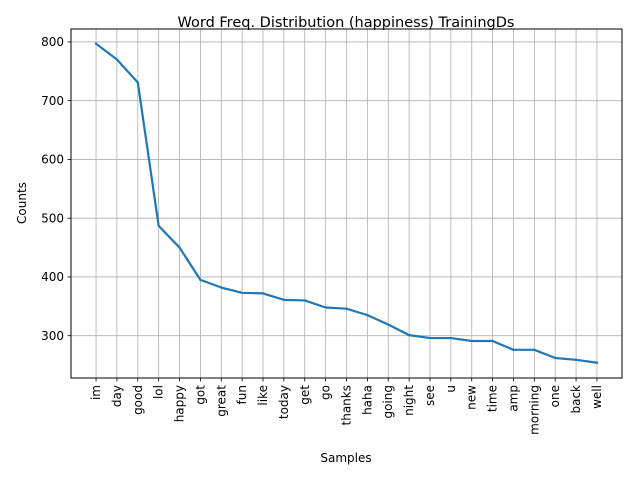 The image size is (640, 484). What do you see at coordinates (52, 218) in the screenshot?
I see `y-tick-label: 500` at bounding box center [52, 218].